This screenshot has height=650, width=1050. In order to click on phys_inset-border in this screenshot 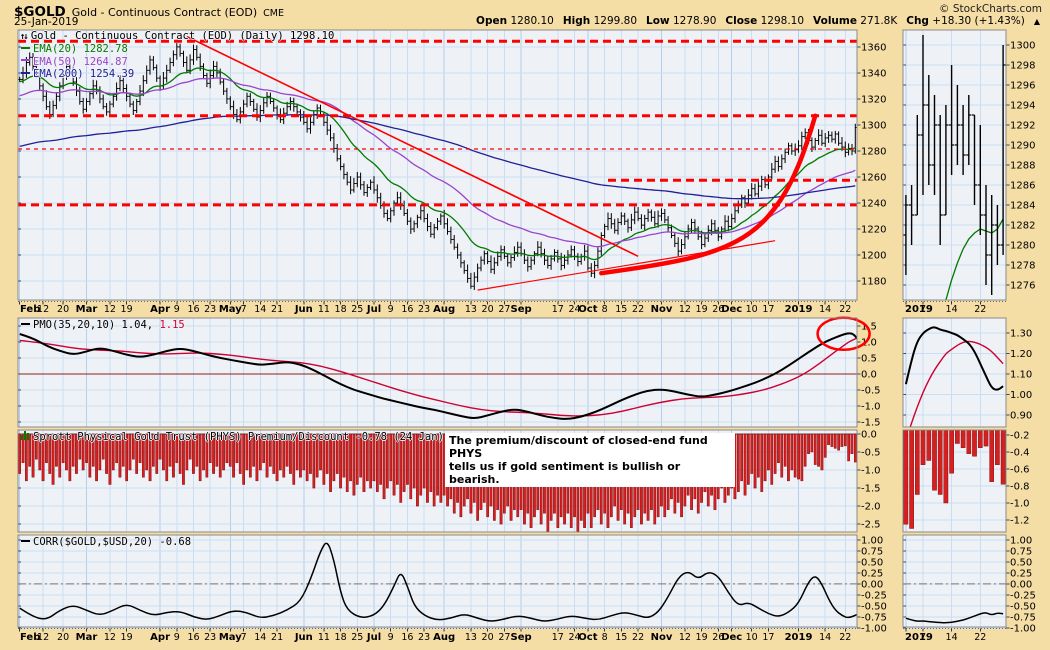, I will do `click(954, 481)`.